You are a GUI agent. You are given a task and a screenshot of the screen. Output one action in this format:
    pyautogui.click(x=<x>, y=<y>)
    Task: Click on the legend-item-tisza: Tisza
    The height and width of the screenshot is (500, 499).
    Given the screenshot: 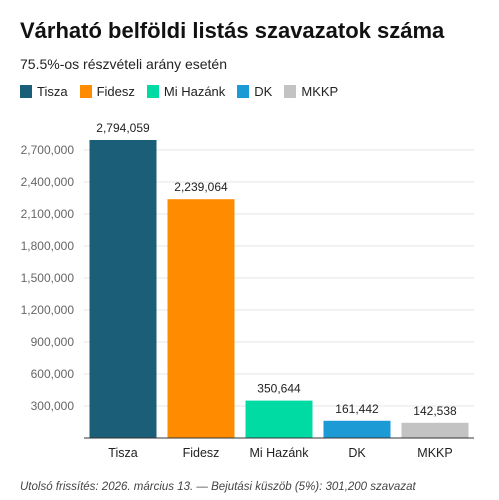 What is the action you would take?
    pyautogui.click(x=44, y=91)
    